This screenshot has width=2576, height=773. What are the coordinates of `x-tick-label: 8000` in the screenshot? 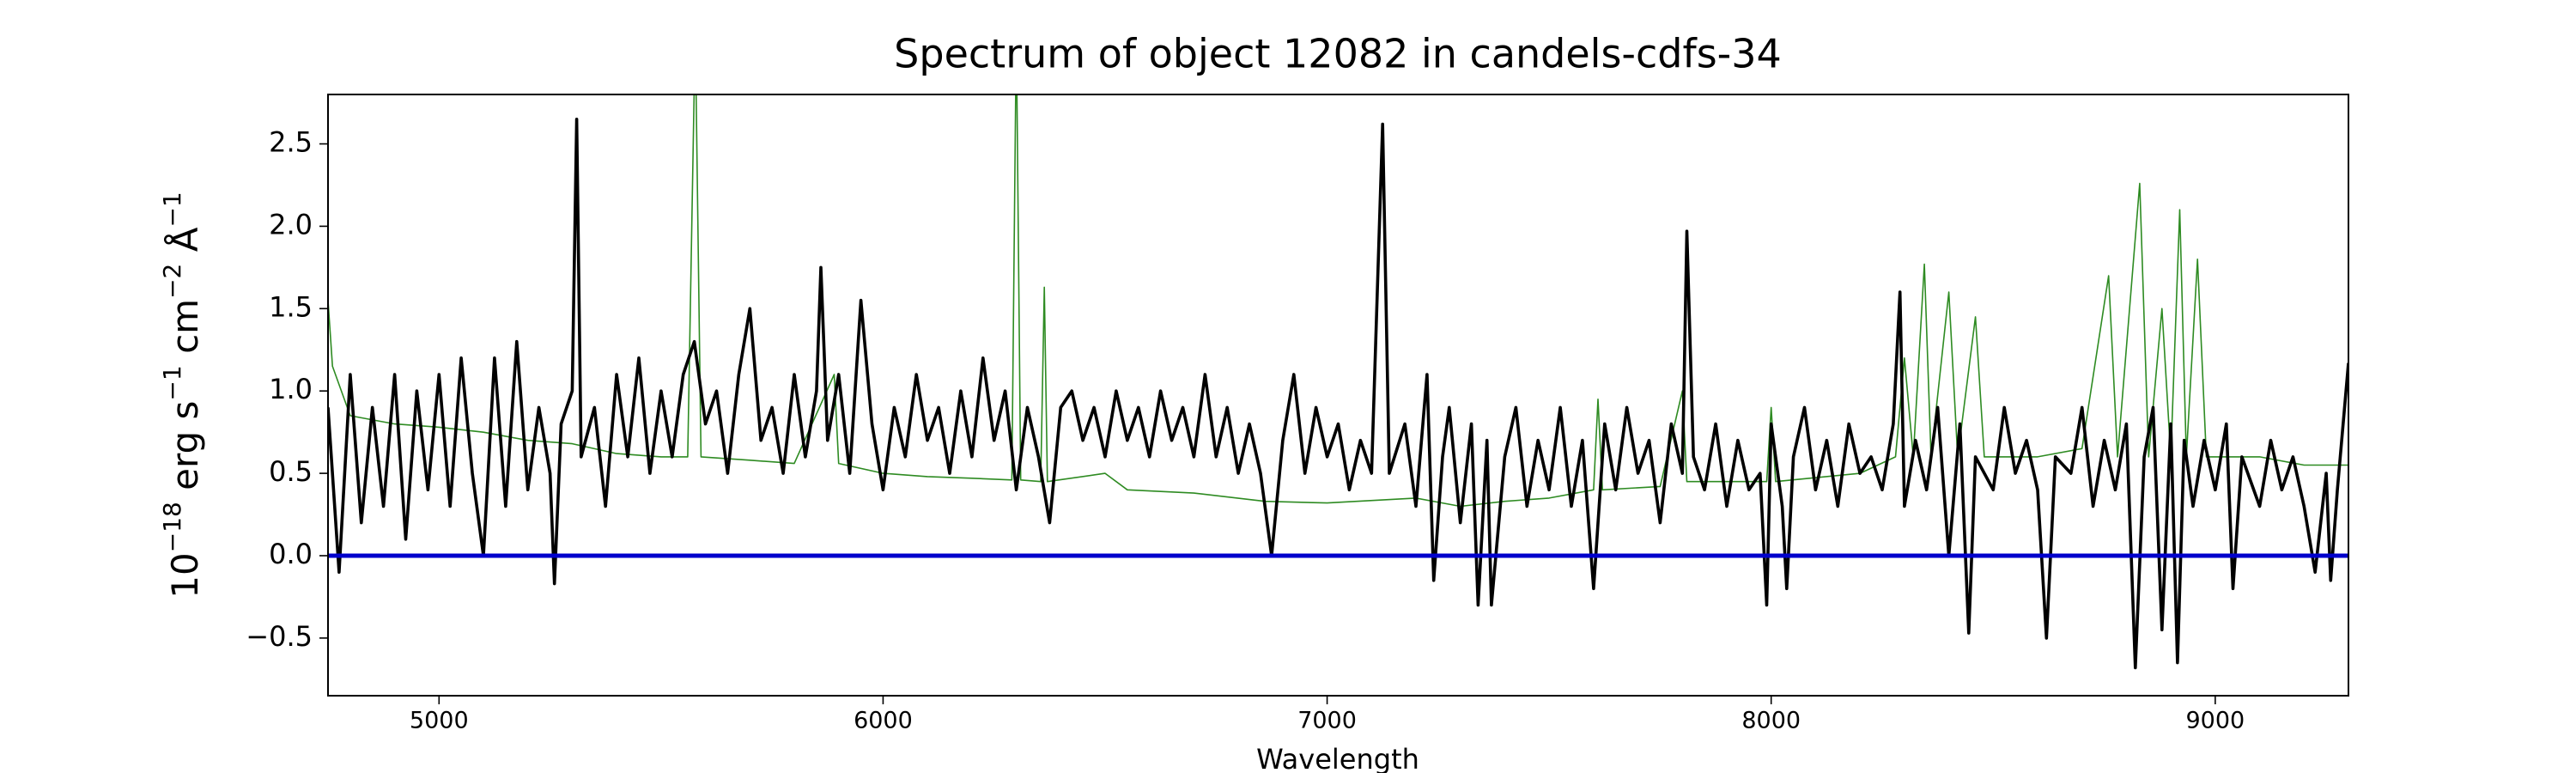 It's located at (1771, 721).